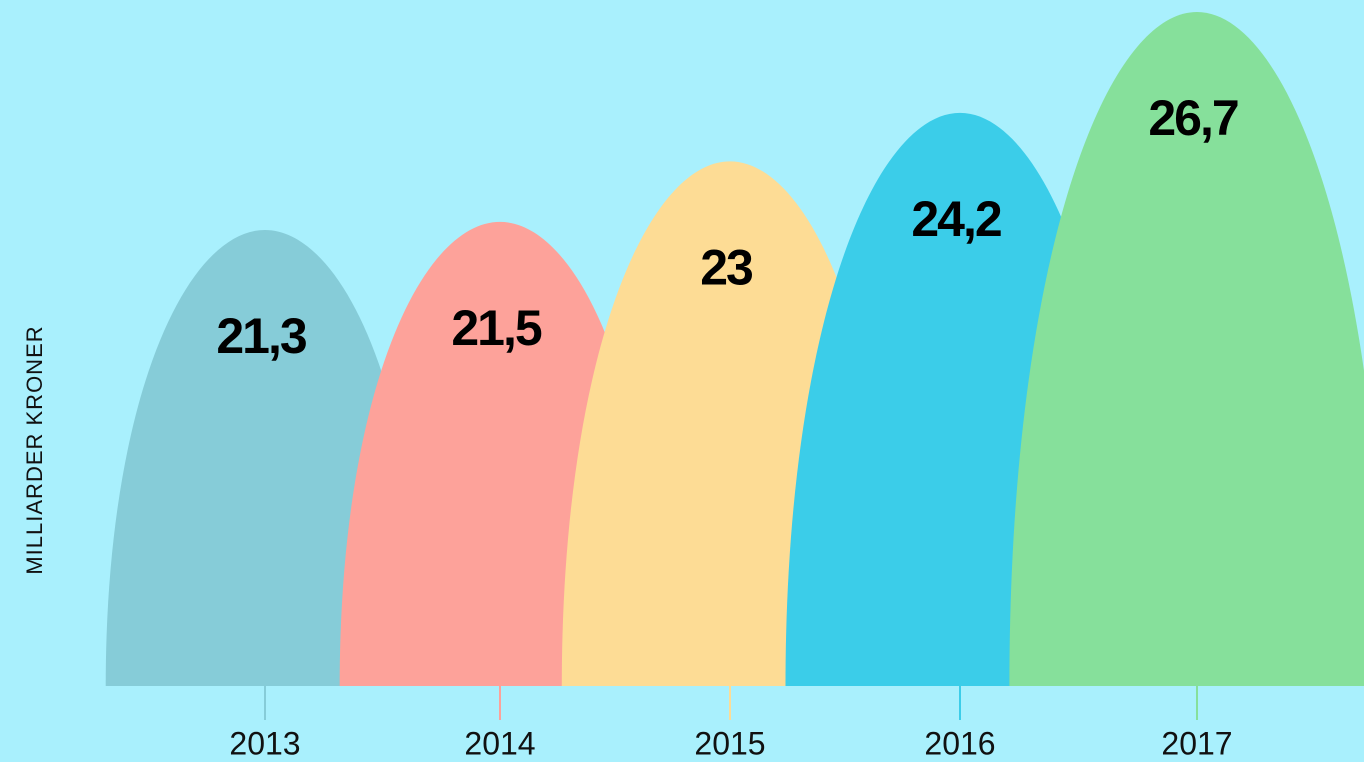 This screenshot has width=1364, height=762. I want to click on value-label: 21,3, so click(261, 336).